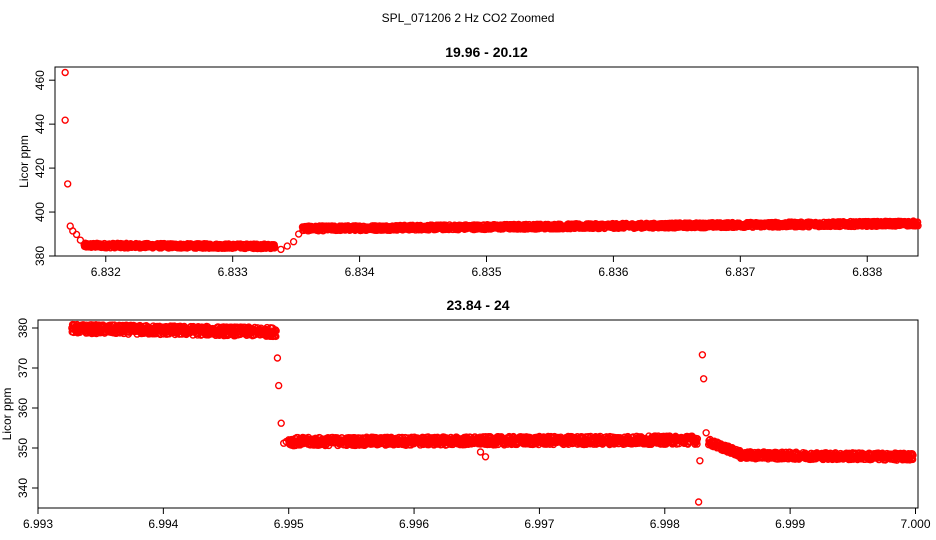  What do you see at coordinates (740, 272) in the screenshot?
I see `x-tick-label: 6.837` at bounding box center [740, 272].